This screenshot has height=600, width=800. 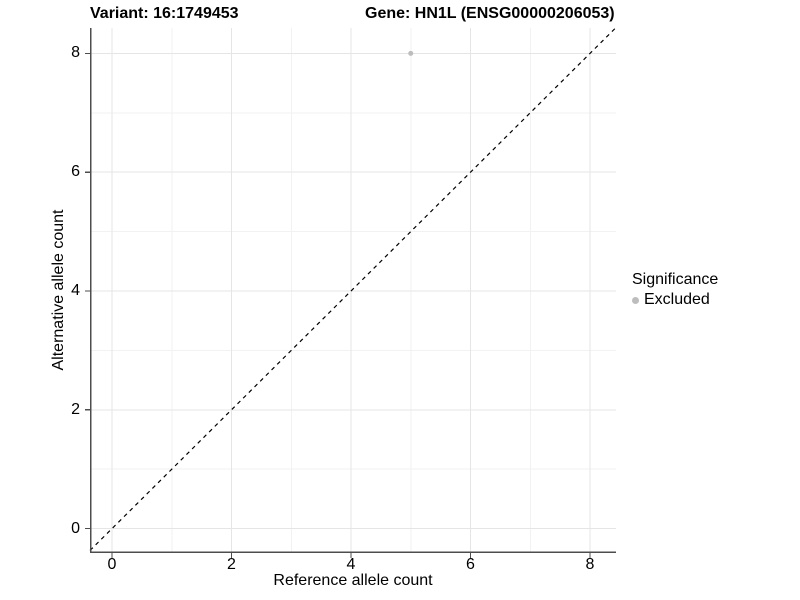 I want to click on x-axis-title: Reference allele count, so click(x=353, y=580).